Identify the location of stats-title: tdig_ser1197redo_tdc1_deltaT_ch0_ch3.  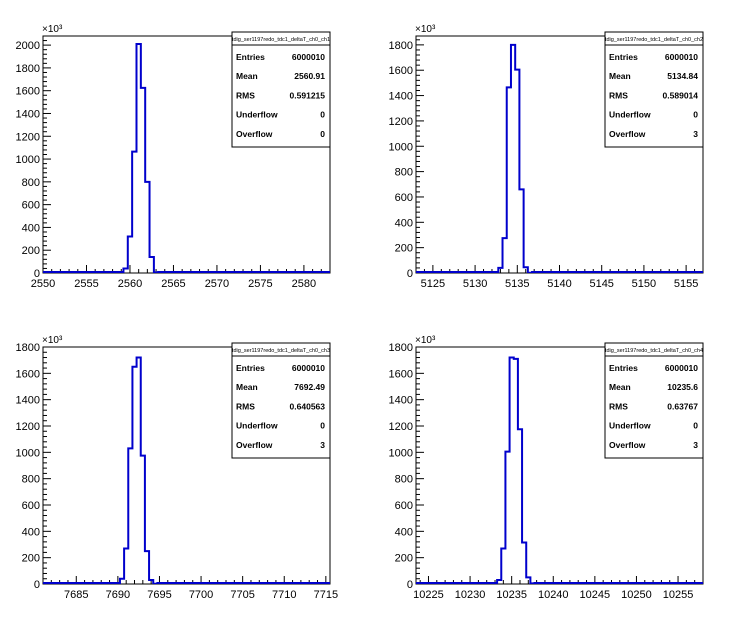
(281, 351).